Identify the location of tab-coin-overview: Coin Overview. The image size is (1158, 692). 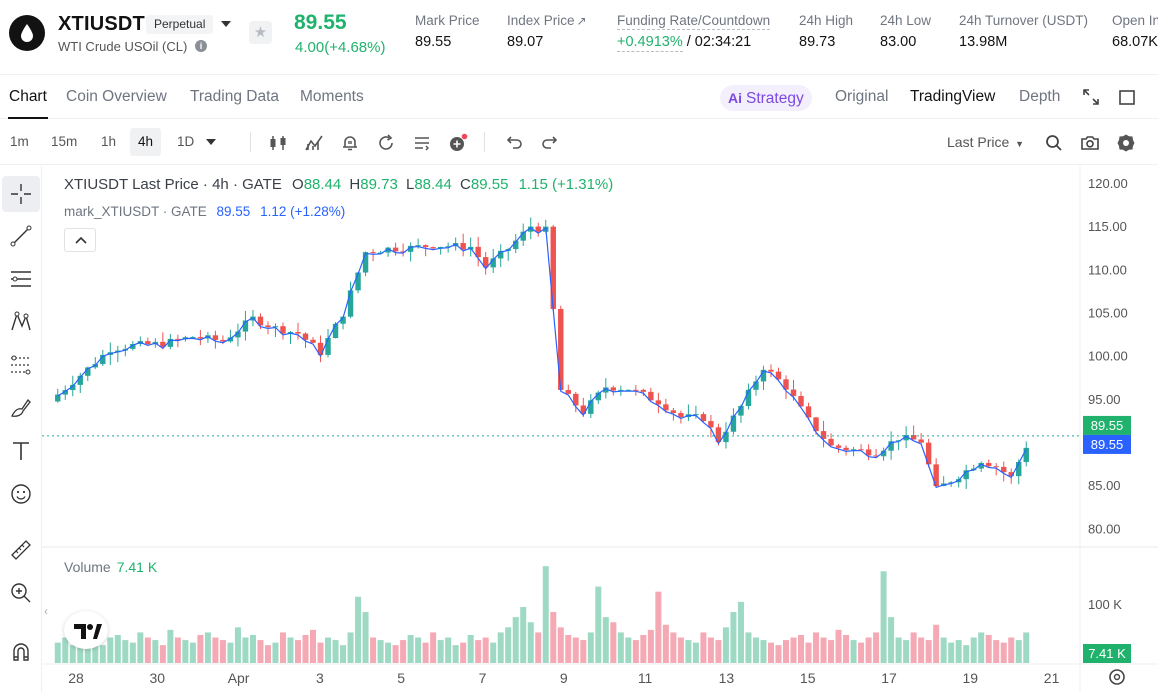
(116, 96).